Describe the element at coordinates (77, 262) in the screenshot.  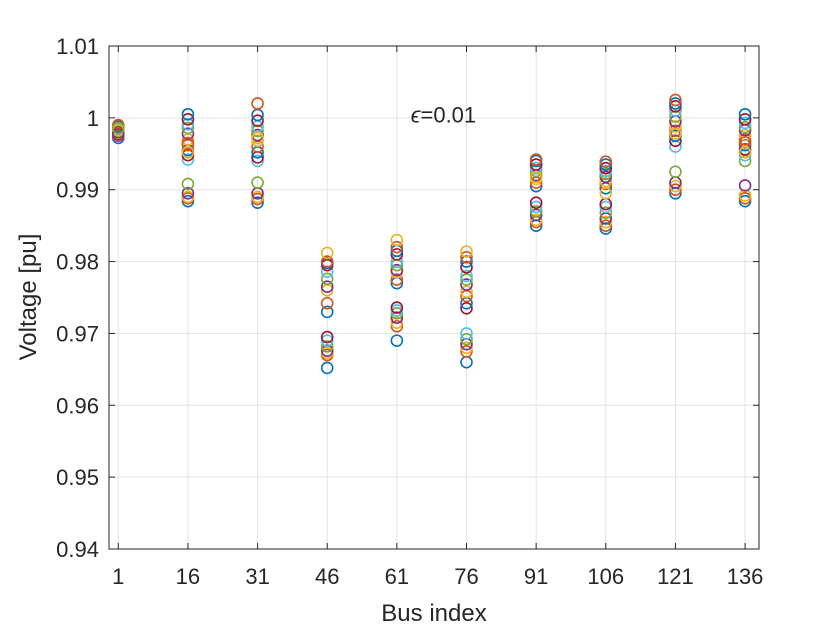
I see `y-tick-label: 0.98` at that location.